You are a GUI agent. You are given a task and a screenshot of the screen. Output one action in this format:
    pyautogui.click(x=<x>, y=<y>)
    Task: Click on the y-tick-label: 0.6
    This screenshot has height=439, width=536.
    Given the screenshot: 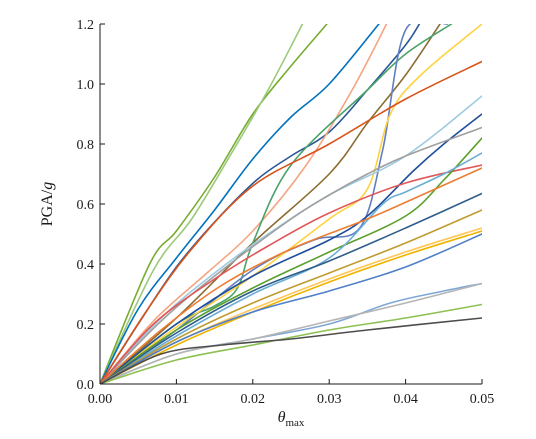 What is the action you would take?
    pyautogui.click(x=86, y=205)
    